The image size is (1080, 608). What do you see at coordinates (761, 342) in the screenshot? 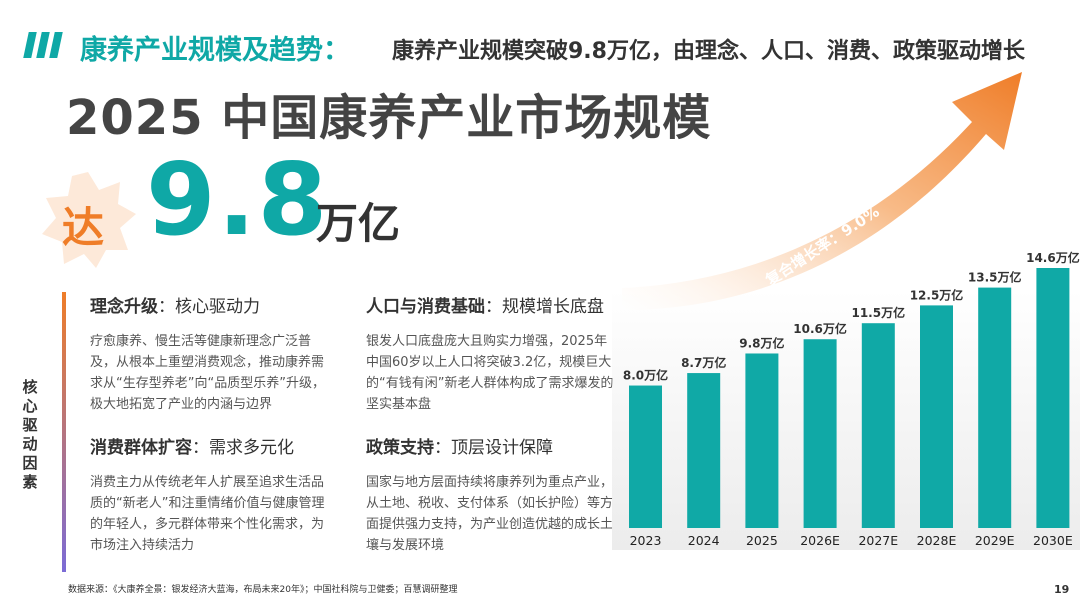
I see `data-label-2025: 9.8万亿` at bounding box center [761, 342].